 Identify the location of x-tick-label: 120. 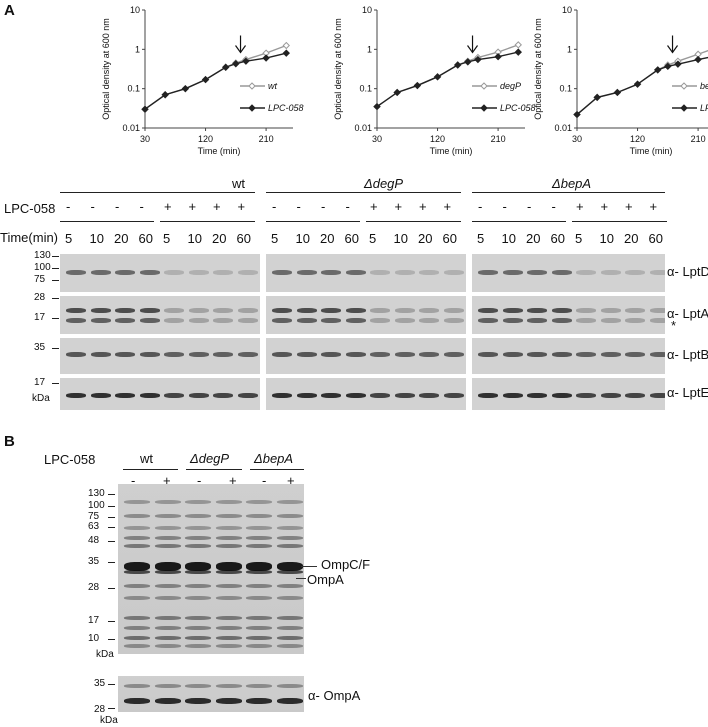
(437, 139).